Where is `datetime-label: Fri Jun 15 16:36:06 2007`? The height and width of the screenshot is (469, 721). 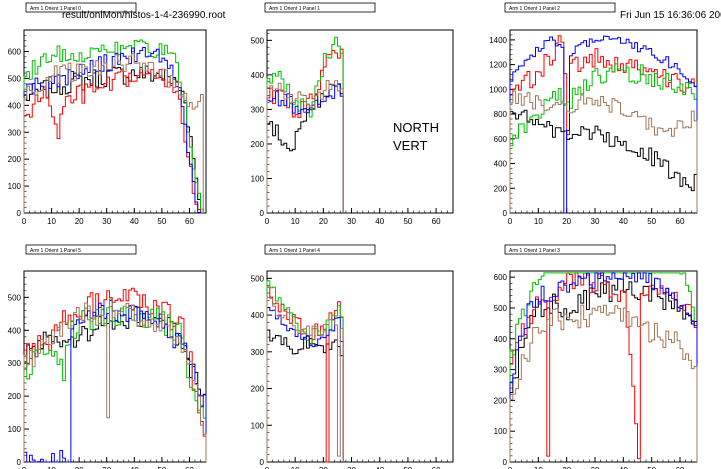
datetime-label: Fri Jun 15 16:36:06 2007 is located at coordinates (670, 15).